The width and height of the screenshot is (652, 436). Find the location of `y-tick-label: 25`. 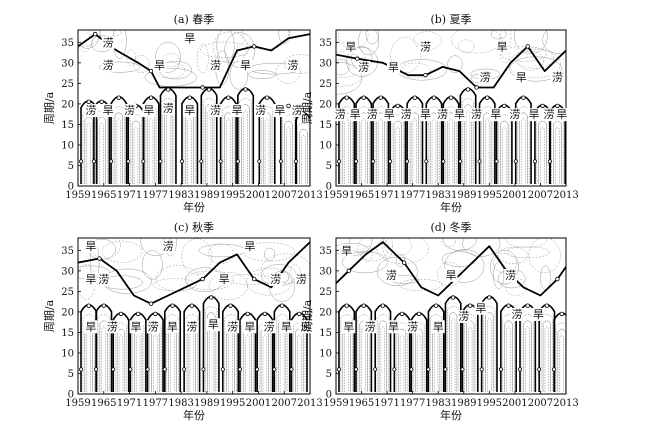

y-tick-label: 25 is located at coordinates (325, 292).